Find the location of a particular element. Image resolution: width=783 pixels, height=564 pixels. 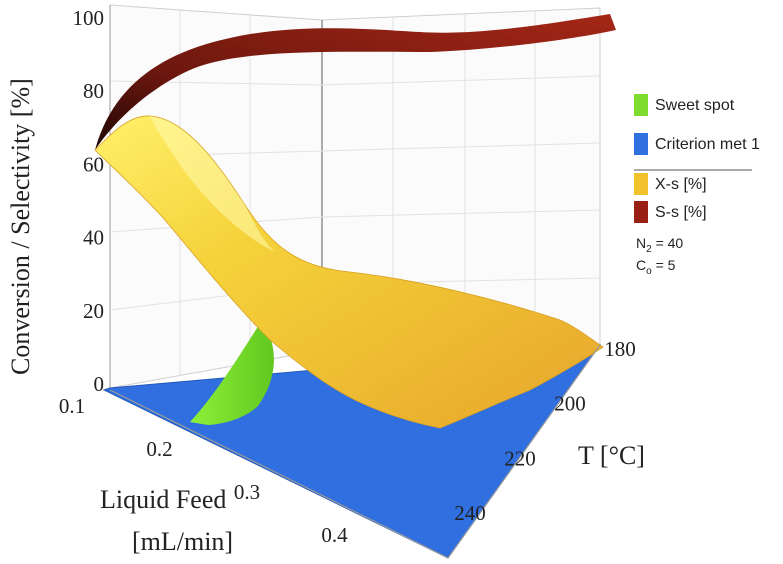

y-tick-label-2: 220 is located at coordinates (520, 458).